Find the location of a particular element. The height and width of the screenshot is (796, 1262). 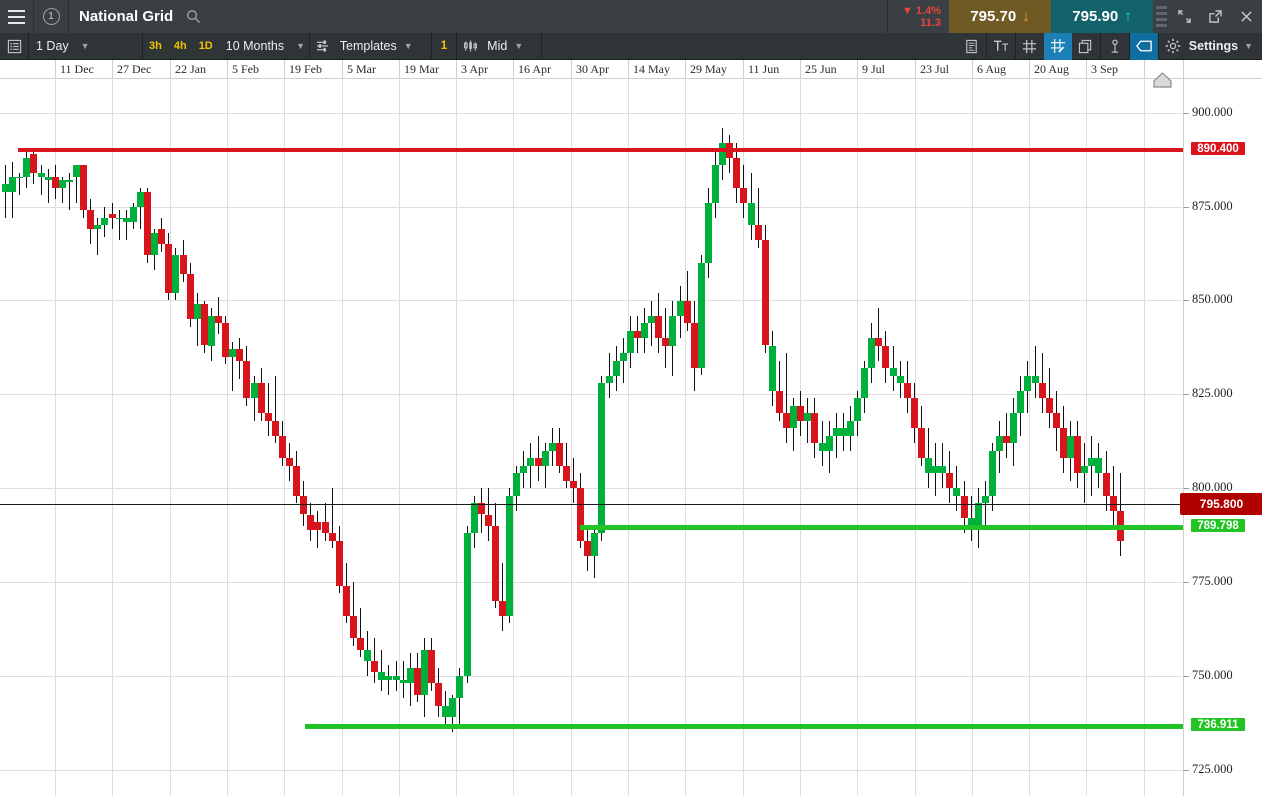

tag-icon is located at coordinates (1143, 46).